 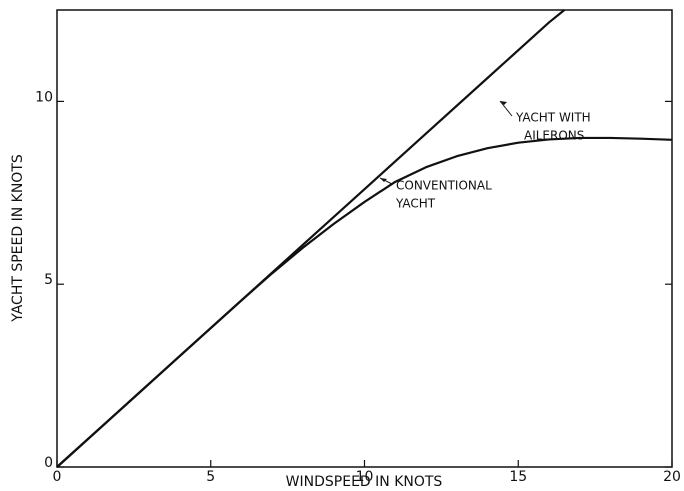 I want to click on annotation-text: AILERONS, so click(x=554, y=136).